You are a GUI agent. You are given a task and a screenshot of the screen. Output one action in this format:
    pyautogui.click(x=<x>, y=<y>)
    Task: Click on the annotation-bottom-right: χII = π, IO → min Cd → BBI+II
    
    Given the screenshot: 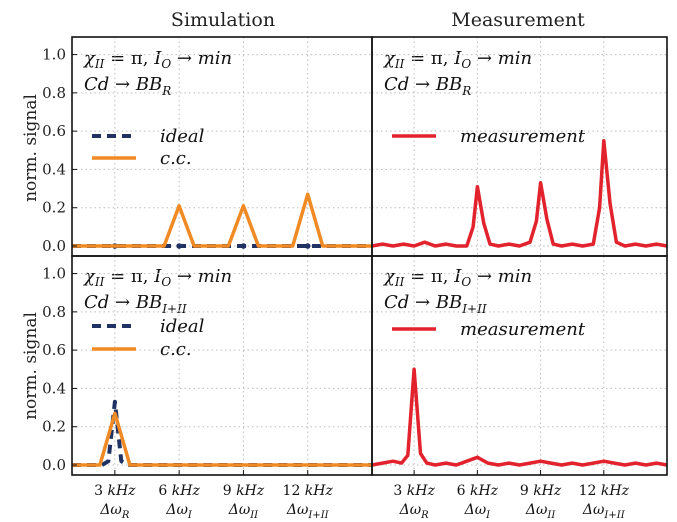 What is the action you would take?
    pyautogui.click(x=457, y=291)
    